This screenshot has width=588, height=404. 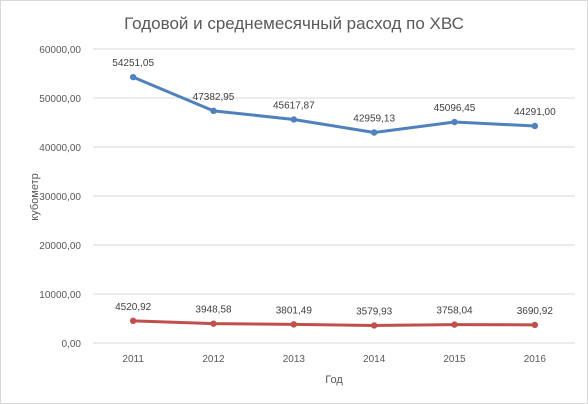 I want to click on y-tick-label: 0,00, so click(x=72, y=344).